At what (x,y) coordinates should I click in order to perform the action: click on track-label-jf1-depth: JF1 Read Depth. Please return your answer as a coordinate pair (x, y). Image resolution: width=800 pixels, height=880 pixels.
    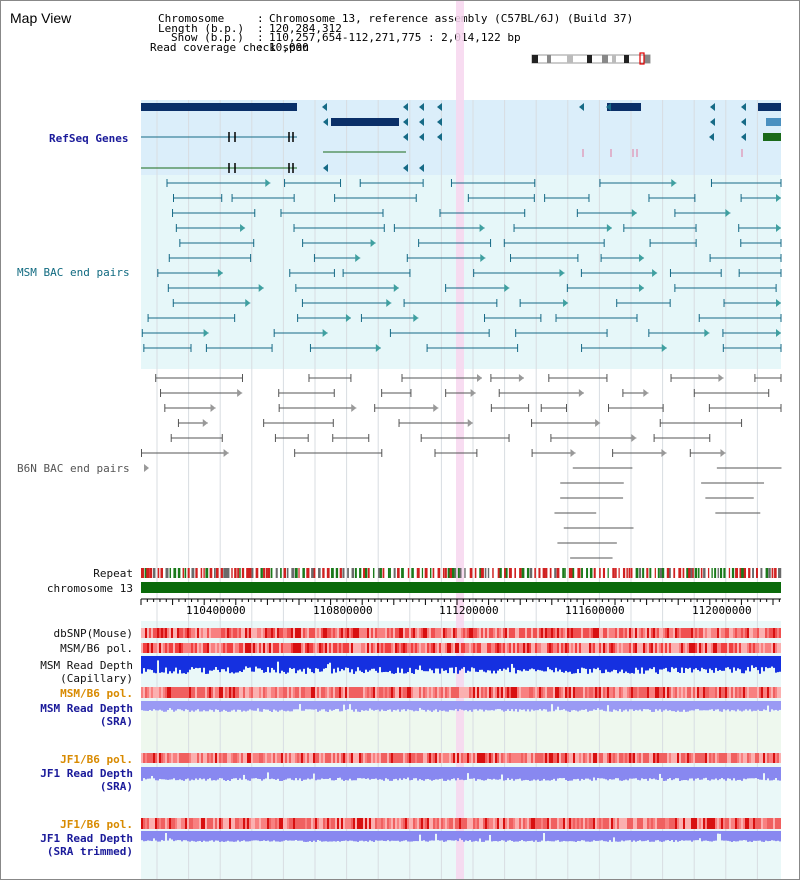
    Looking at the image, I should click on (86, 773).